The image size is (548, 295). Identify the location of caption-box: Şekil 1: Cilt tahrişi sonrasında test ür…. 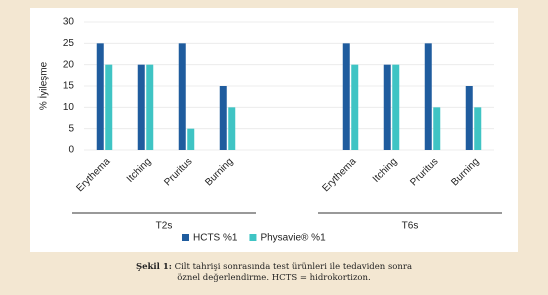
(274, 273).